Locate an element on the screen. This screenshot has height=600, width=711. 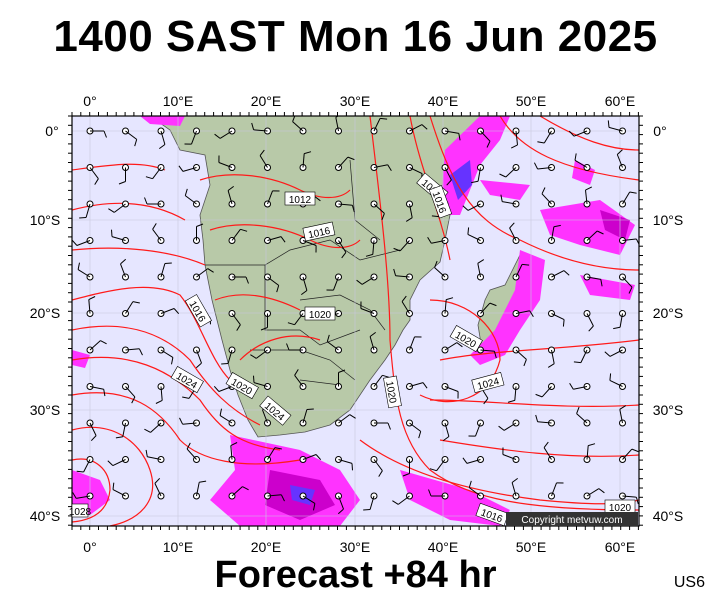
lon-label-top: 60°E is located at coordinates (620, 101).